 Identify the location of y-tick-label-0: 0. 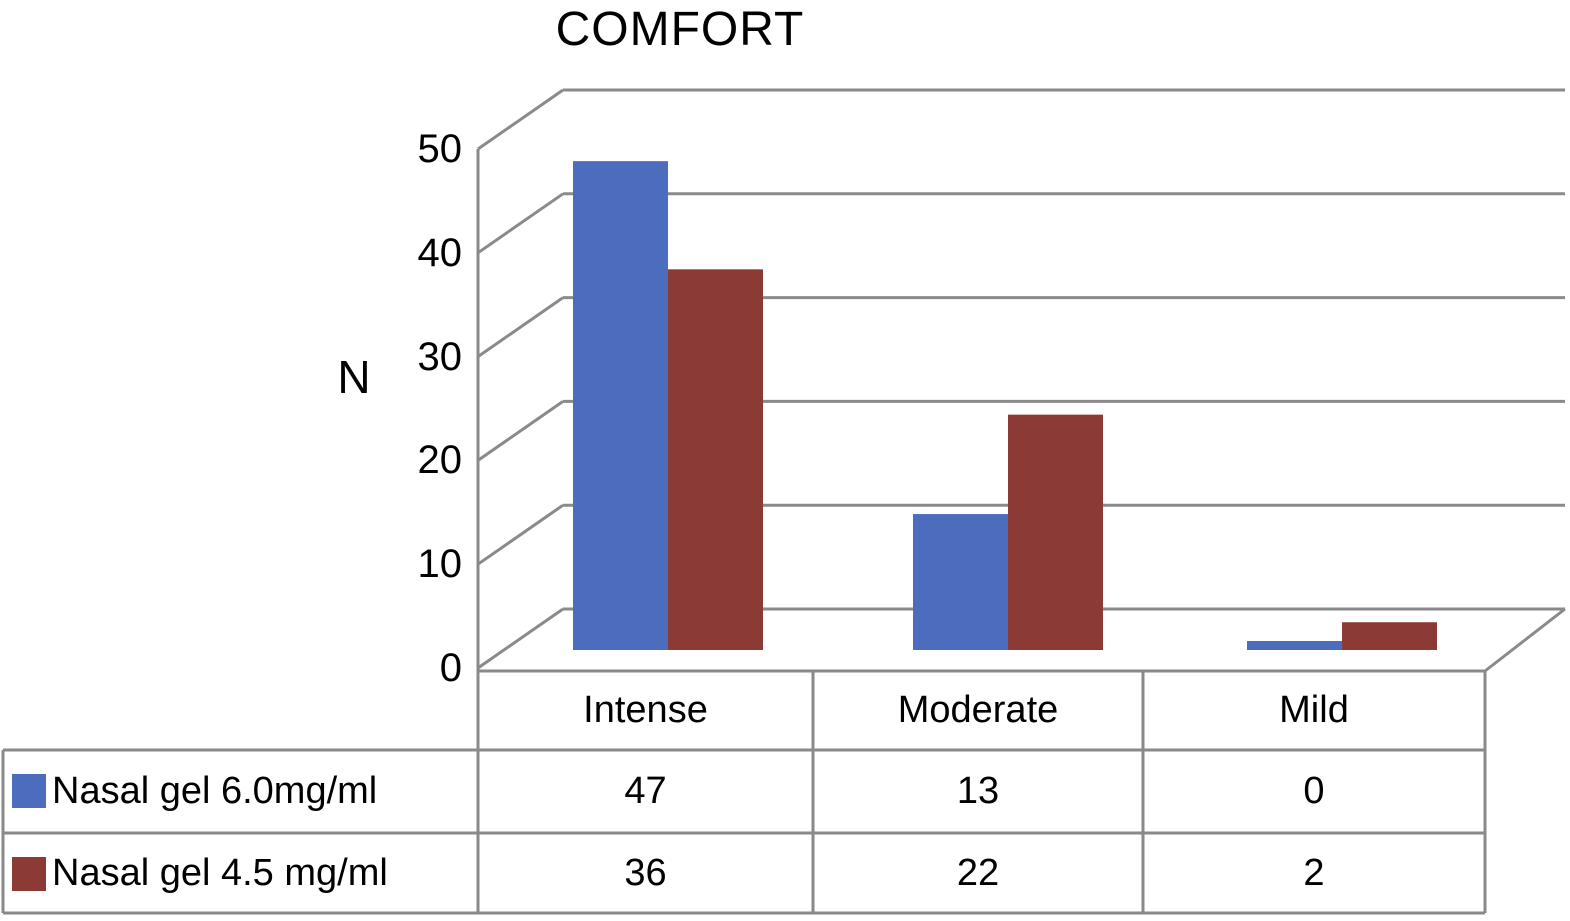
(450, 668).